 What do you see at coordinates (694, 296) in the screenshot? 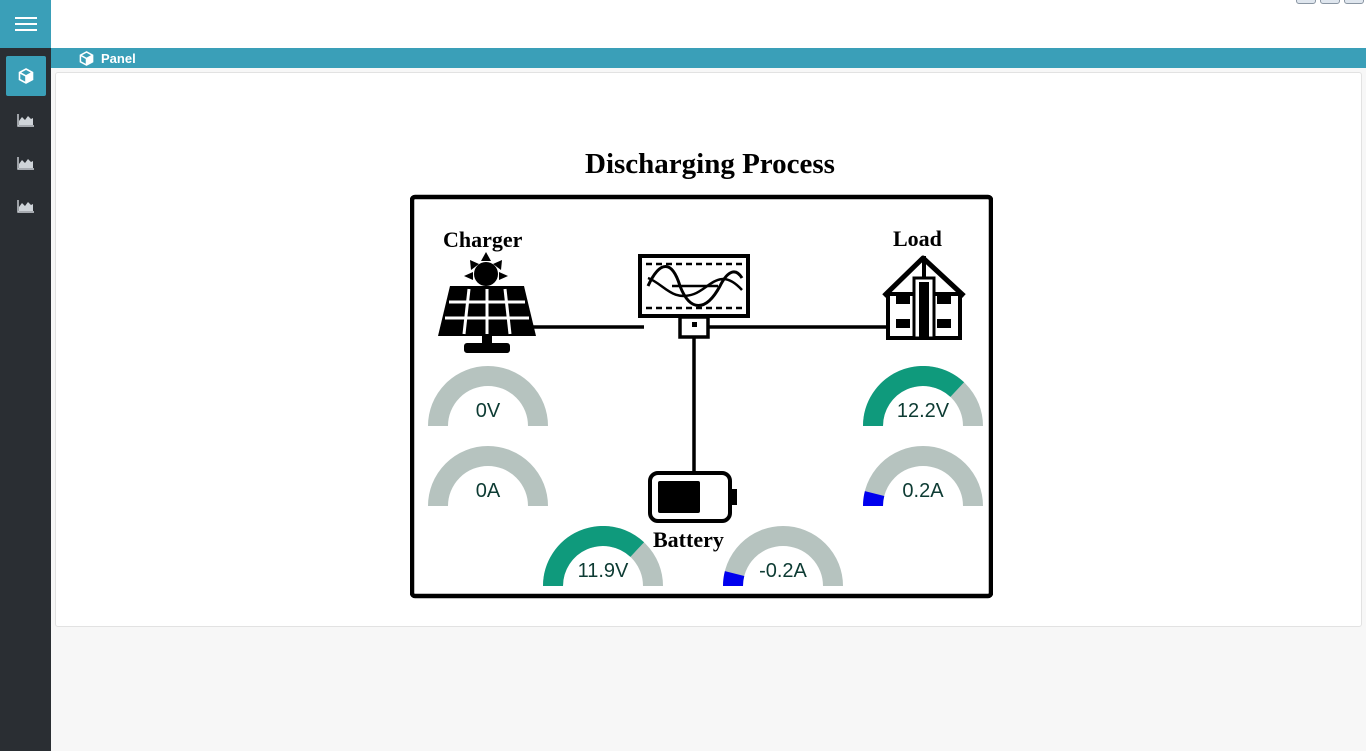
I see `charge-controller-icon` at bounding box center [694, 296].